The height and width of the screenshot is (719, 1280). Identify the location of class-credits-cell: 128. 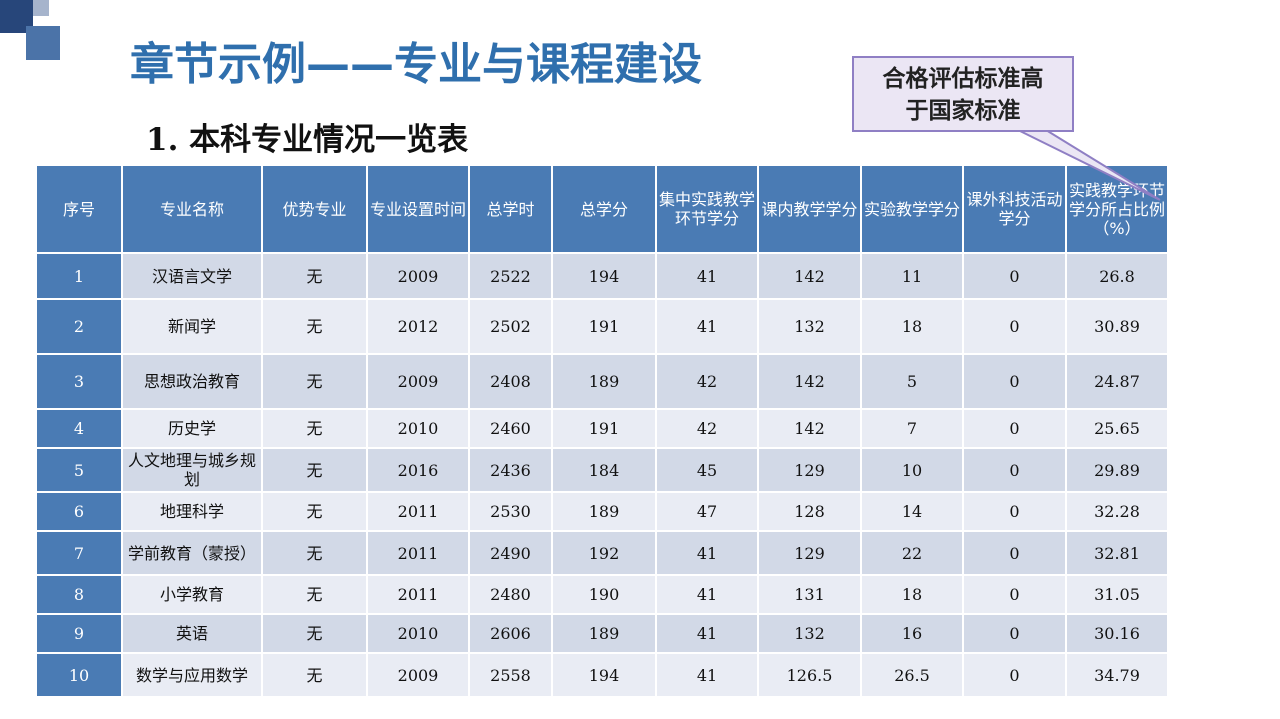
(809, 511).